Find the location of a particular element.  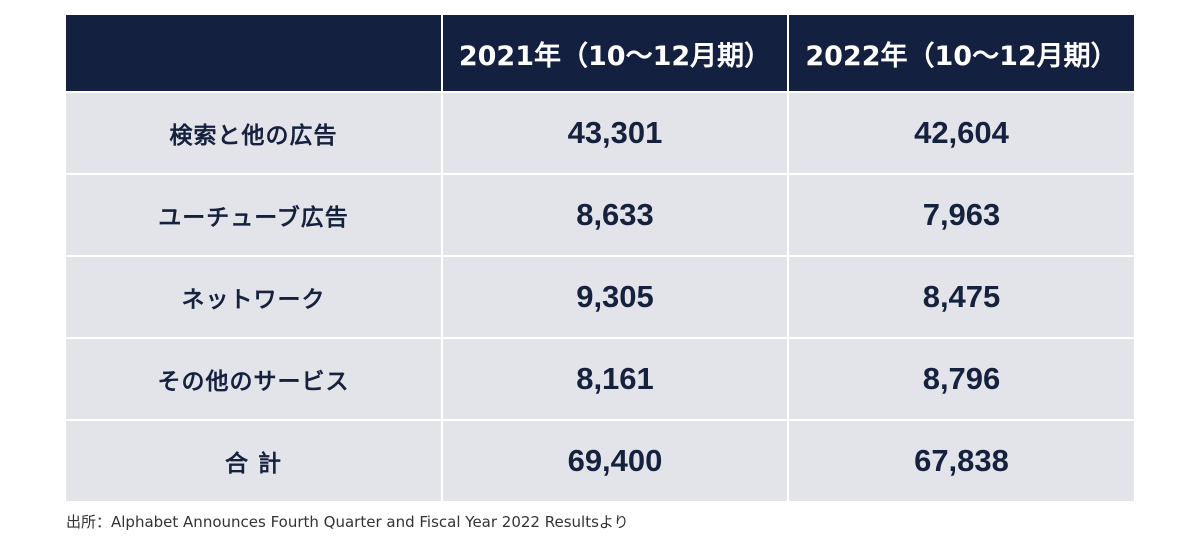

value-2021-other-services: 8,161 is located at coordinates (614, 379).